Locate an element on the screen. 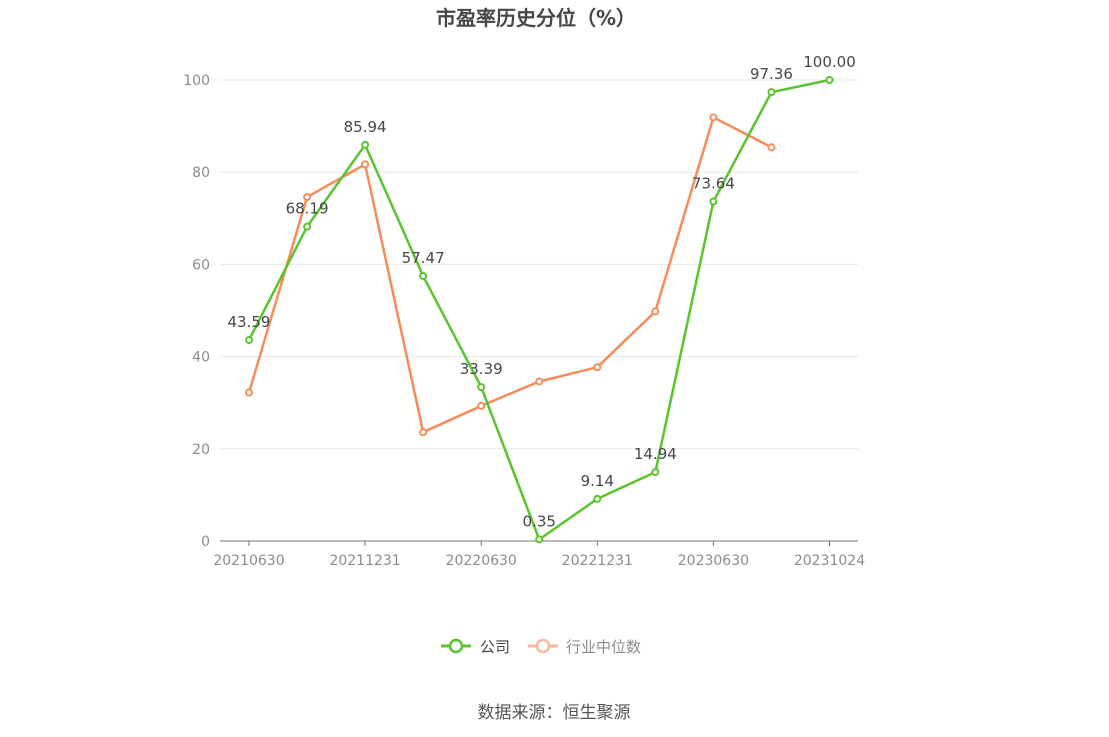 The image size is (1109, 737). data-label: 57.47 is located at coordinates (423, 258).